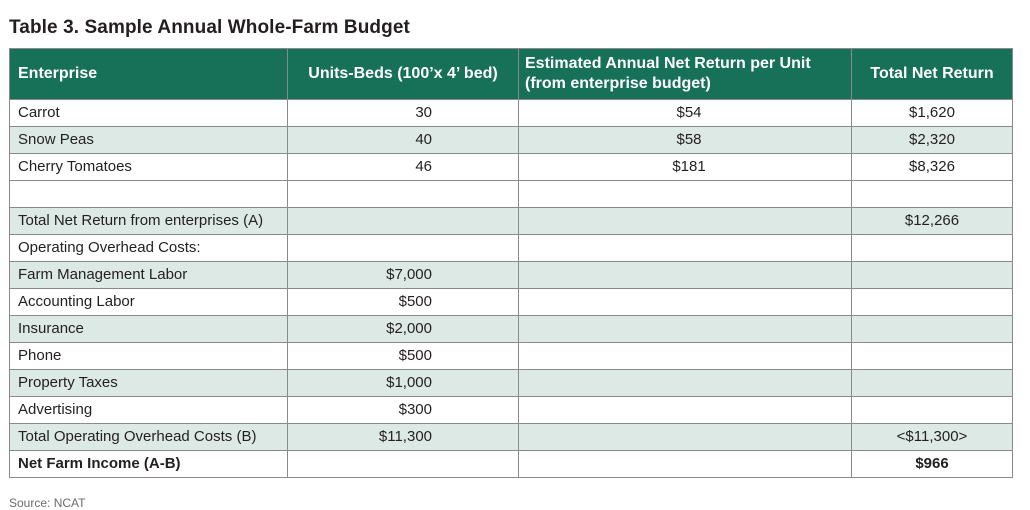  Describe the element at coordinates (932, 113) in the screenshot. I see `row-total: $1,620` at that location.